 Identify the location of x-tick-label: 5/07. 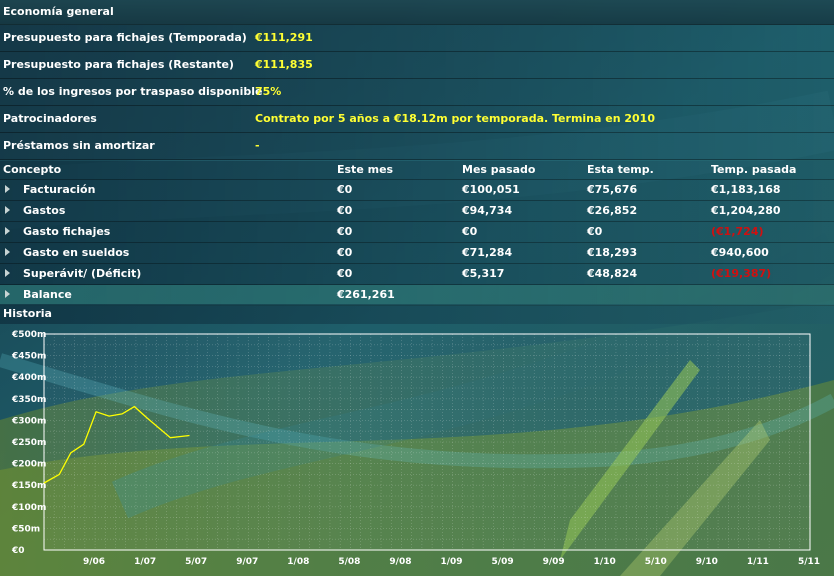
(196, 562).